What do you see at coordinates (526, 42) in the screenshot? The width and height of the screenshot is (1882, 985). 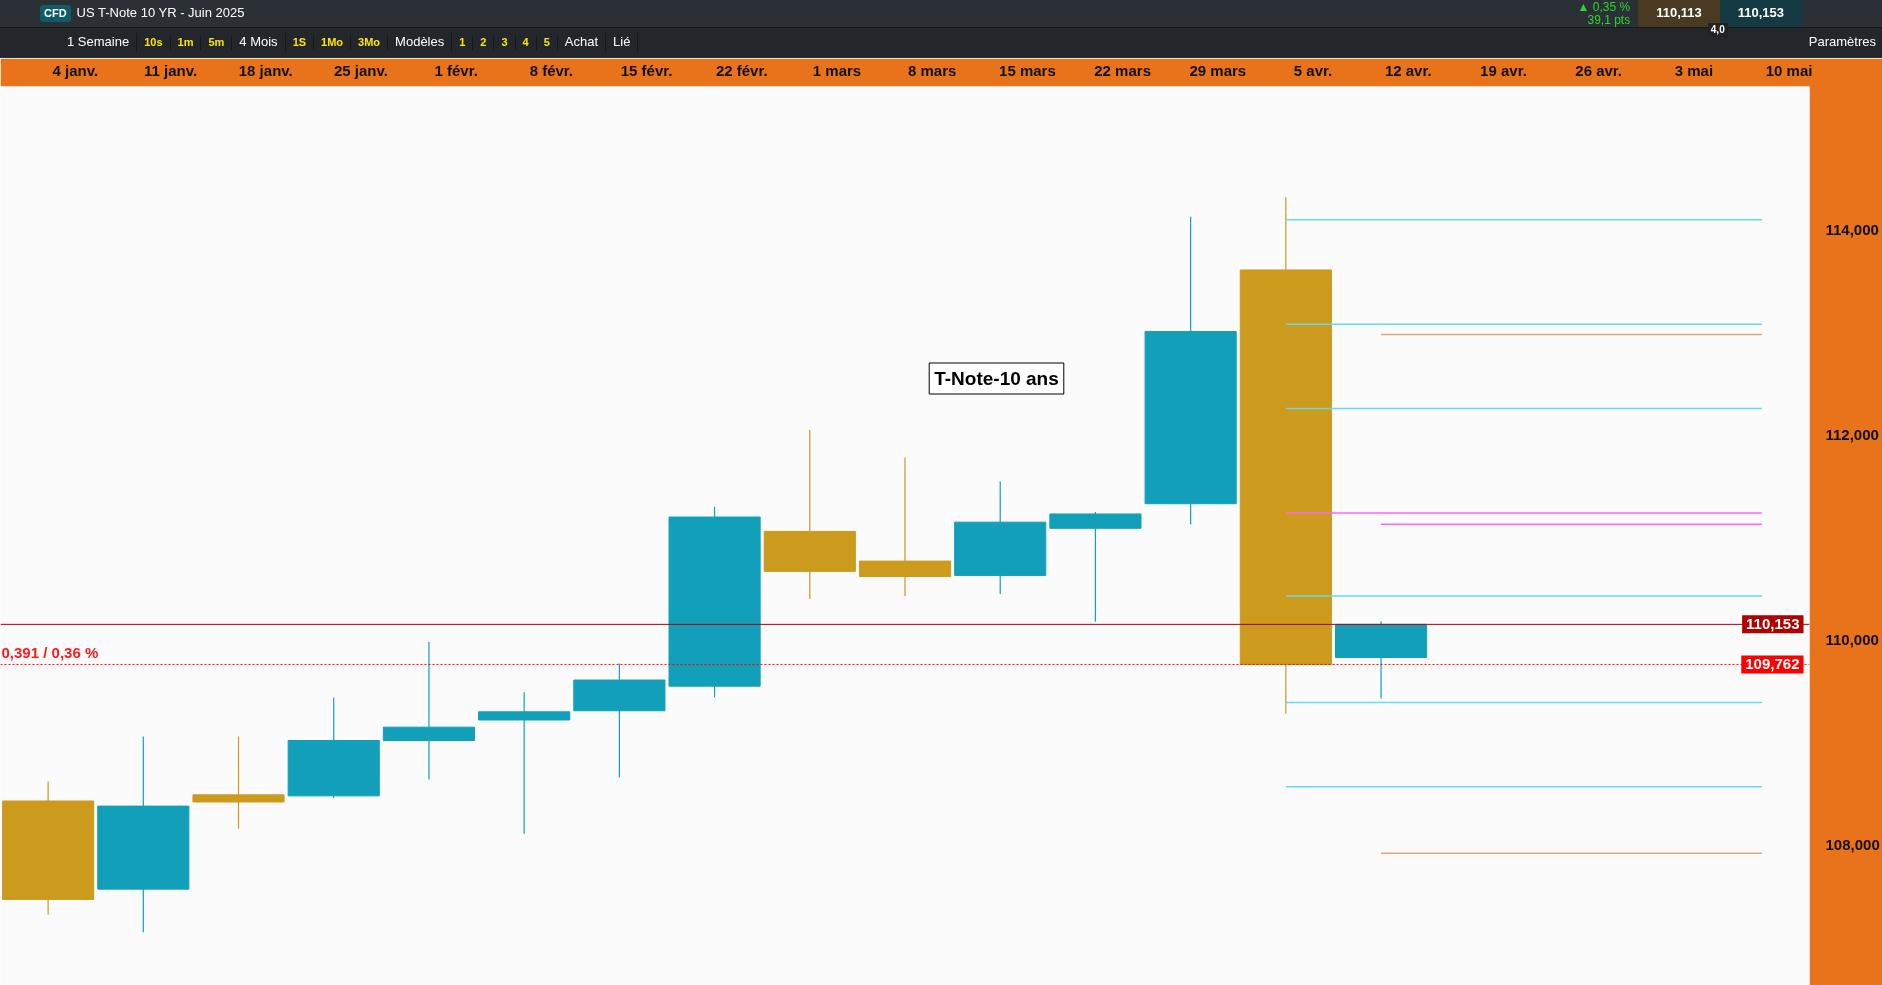 I see `text: 4` at bounding box center [526, 42].